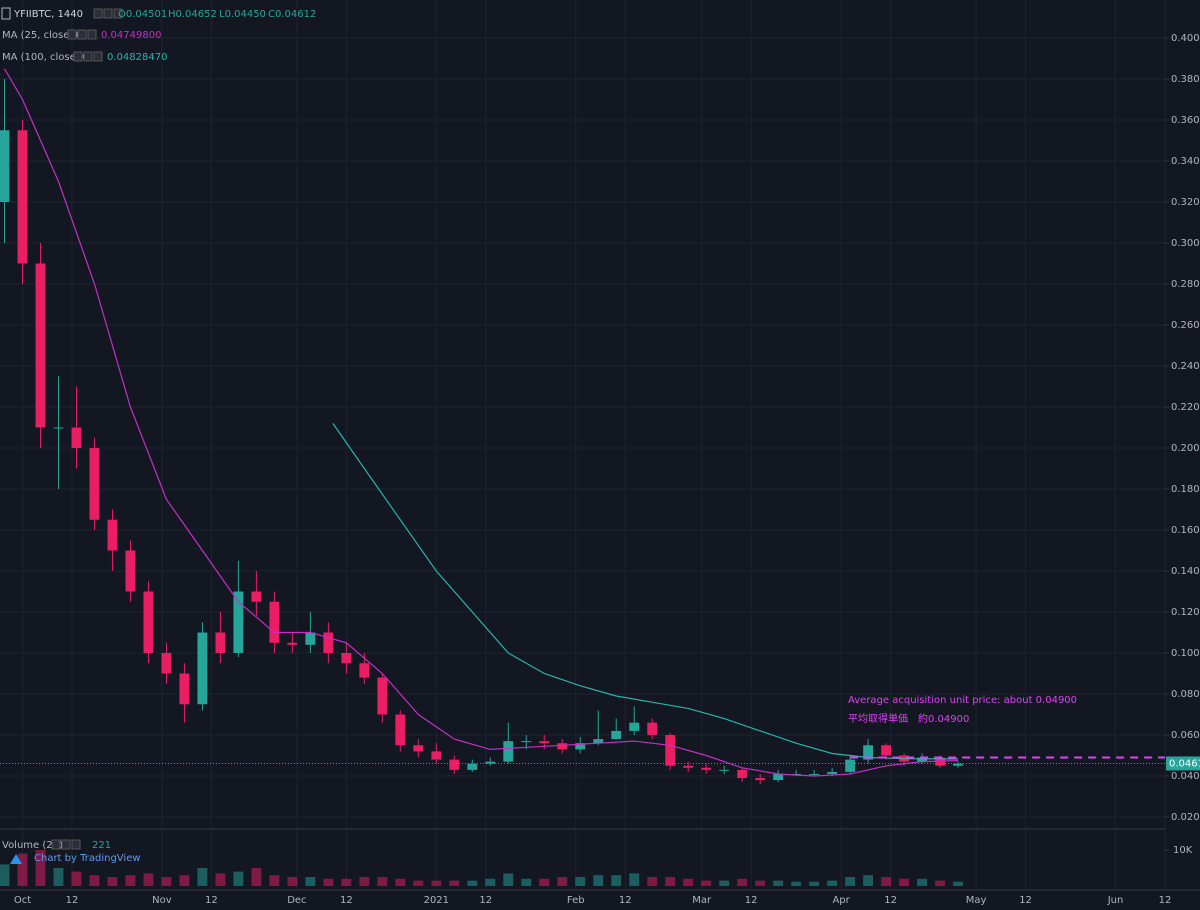 The height and width of the screenshot is (910, 1200). I want to click on chart-title: YFIIBTC, 1440, so click(48, 14).